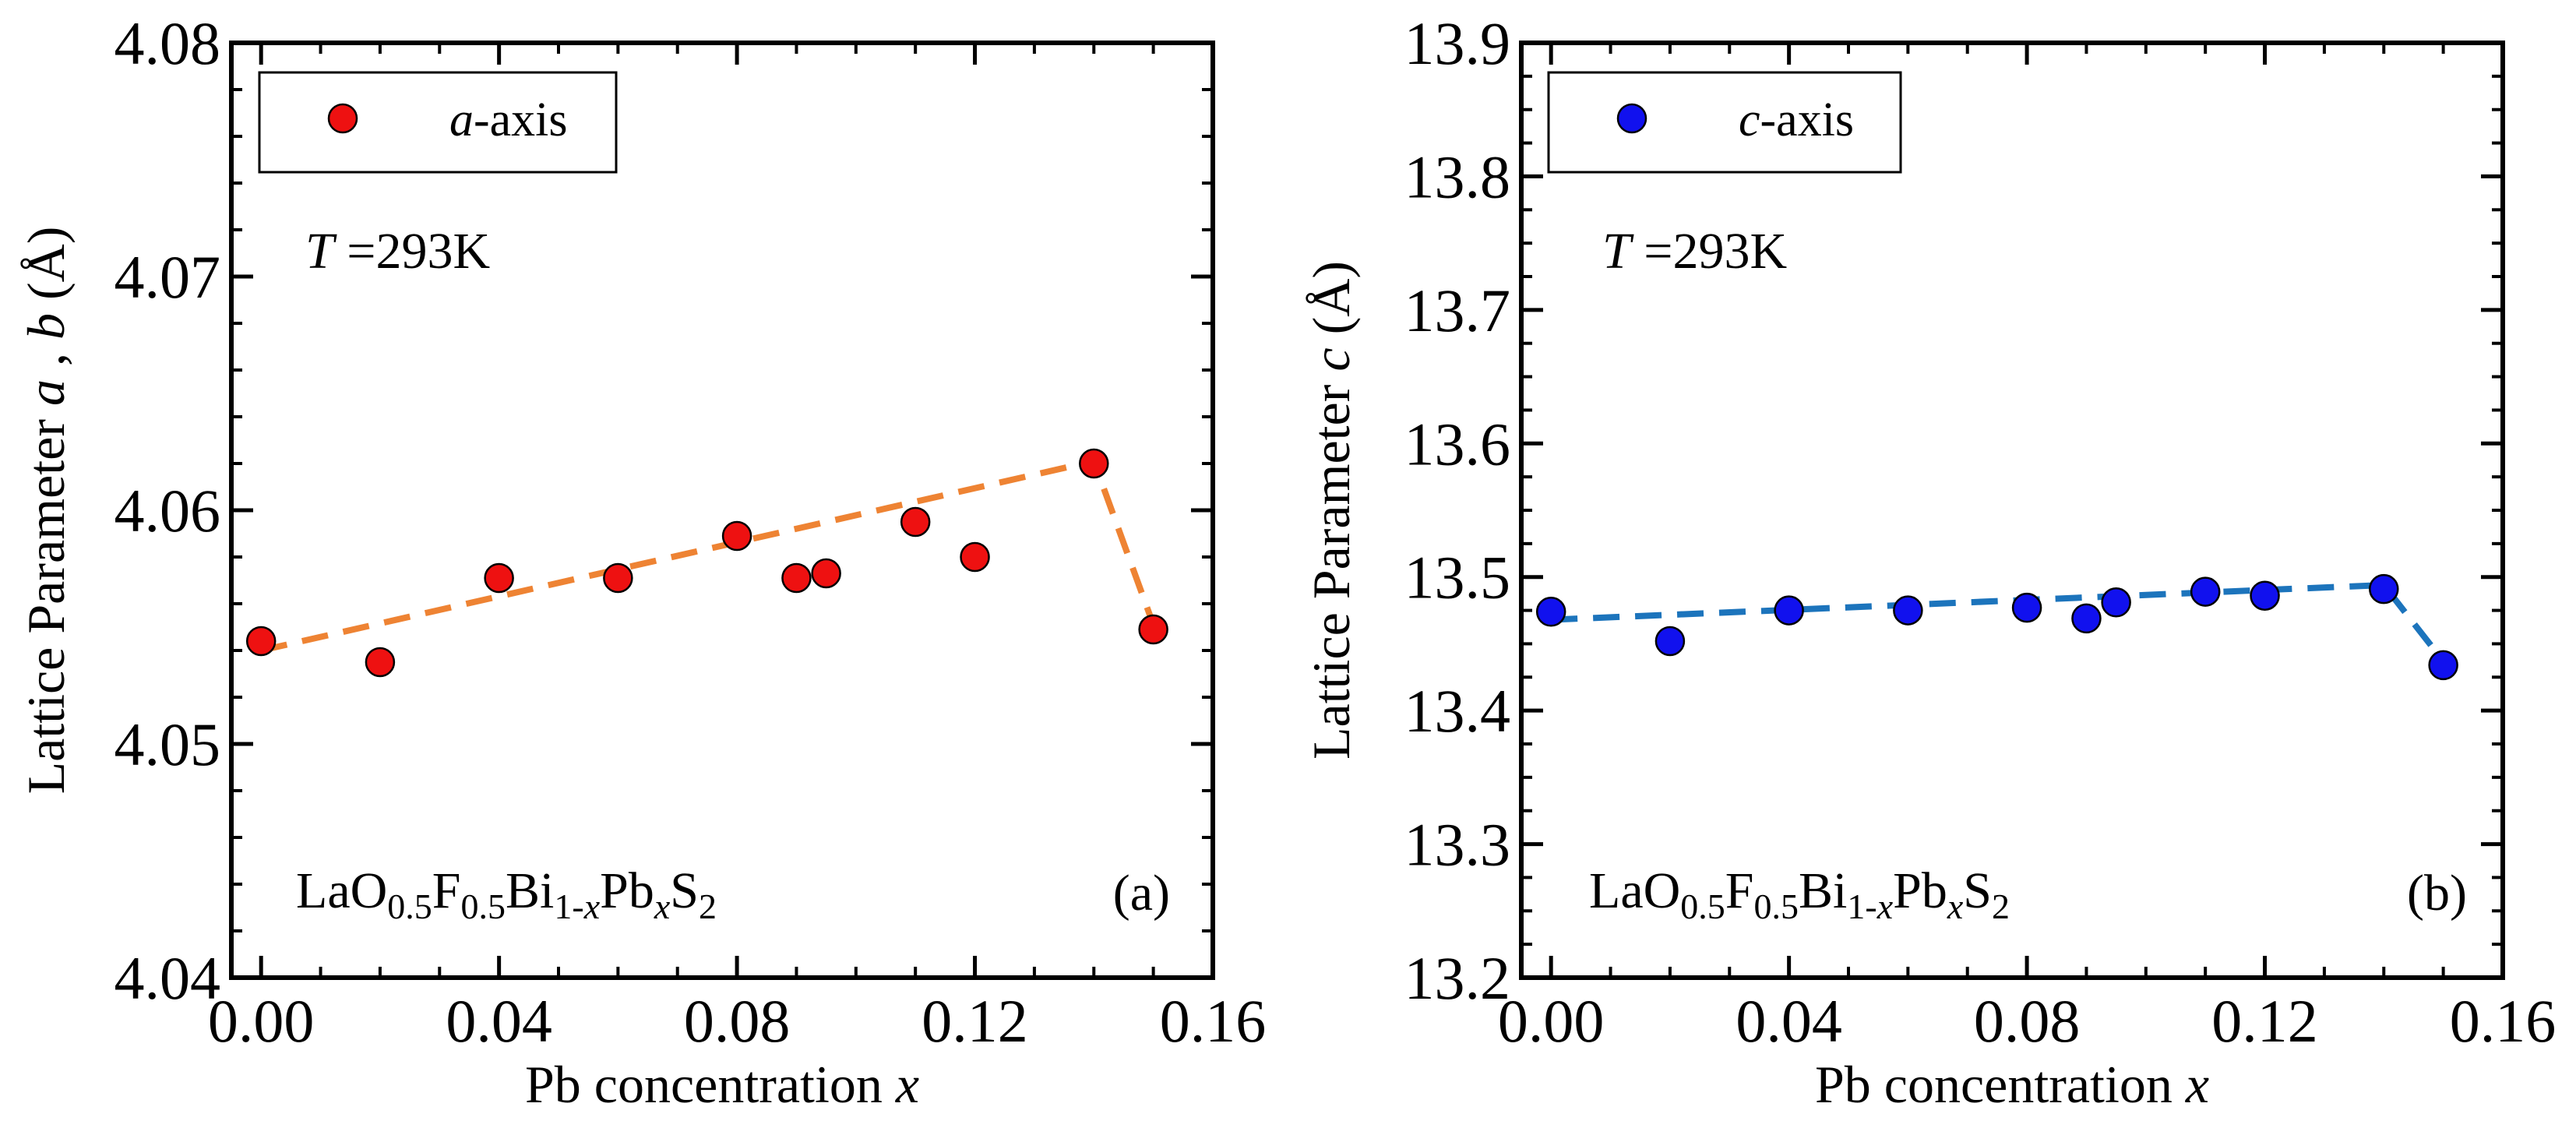 Image resolution: width=2576 pixels, height=1135 pixels. What do you see at coordinates (168, 277) in the screenshot?
I see `y-tick-label: 4.07` at bounding box center [168, 277].